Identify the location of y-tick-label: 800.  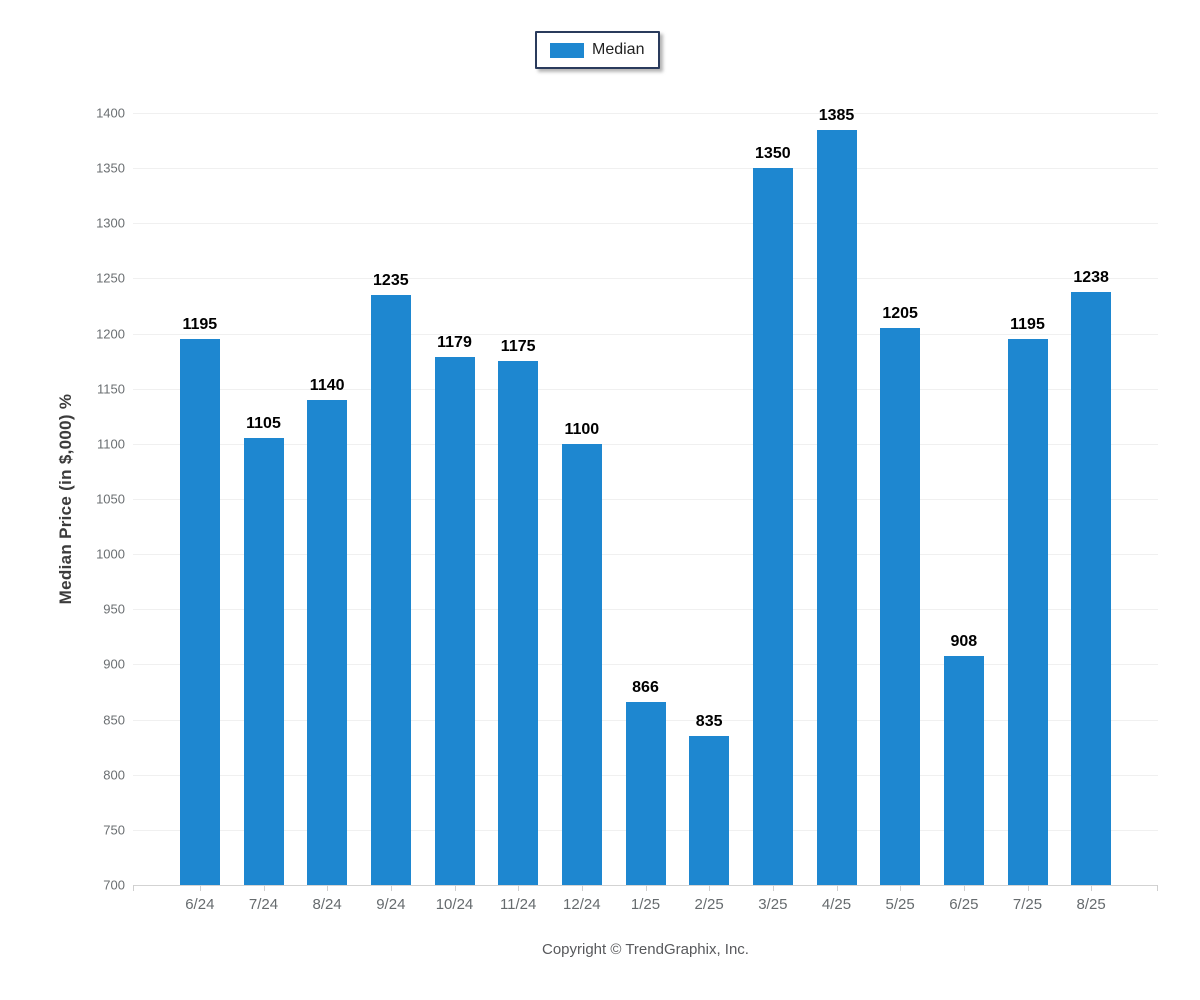
(114, 775).